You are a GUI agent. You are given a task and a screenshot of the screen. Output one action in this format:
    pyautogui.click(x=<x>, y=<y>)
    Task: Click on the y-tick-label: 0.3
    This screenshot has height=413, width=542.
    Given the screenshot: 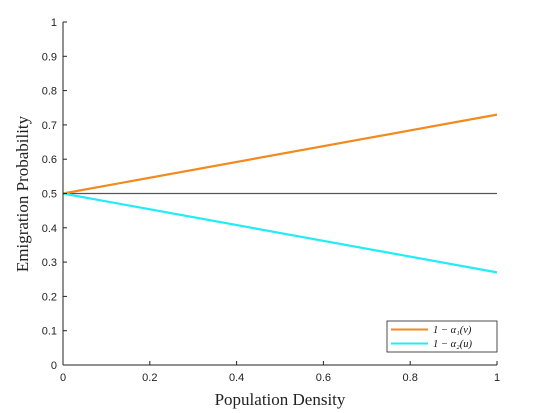 What is the action you would take?
    pyautogui.click(x=49, y=263)
    